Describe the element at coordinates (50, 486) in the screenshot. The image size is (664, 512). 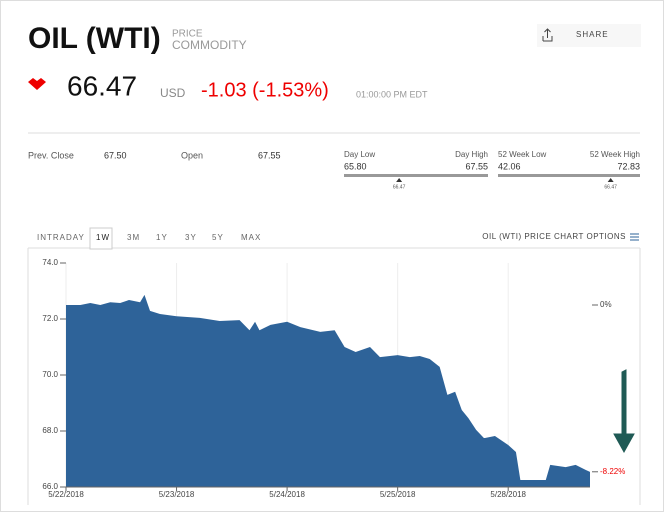
I see `y-tick-label: 66.0` at that location.